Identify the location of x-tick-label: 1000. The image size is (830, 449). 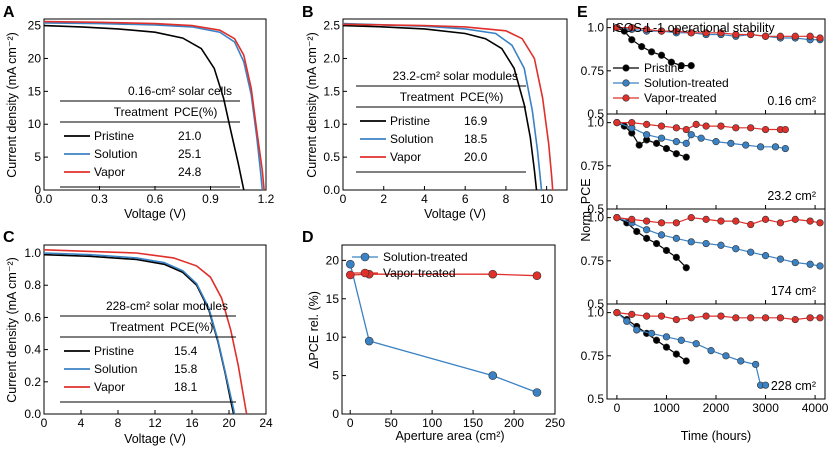
(666, 408).